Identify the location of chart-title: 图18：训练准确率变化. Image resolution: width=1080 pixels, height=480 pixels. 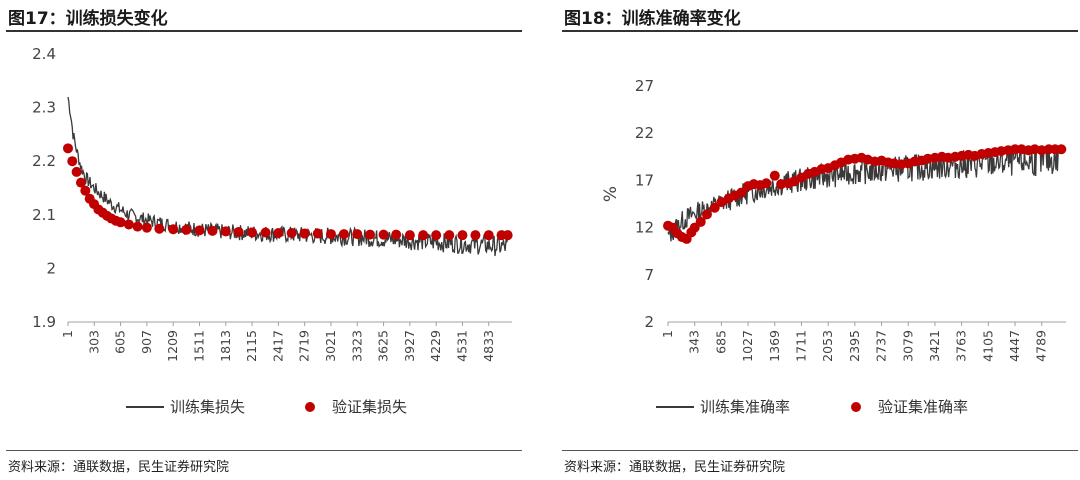
(652, 19).